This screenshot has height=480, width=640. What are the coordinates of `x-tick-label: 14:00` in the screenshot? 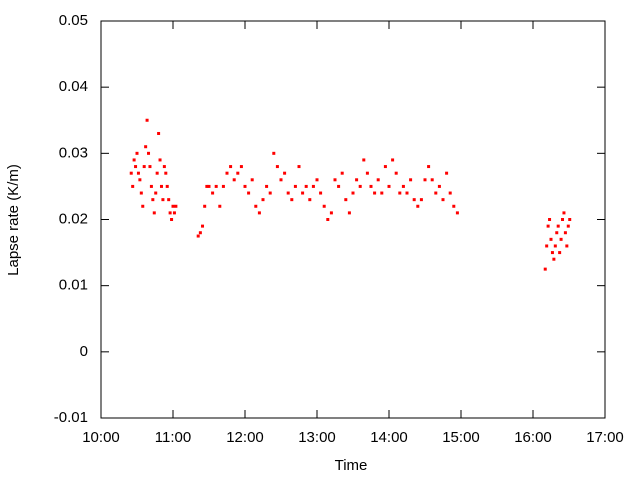 It's located at (389, 437).